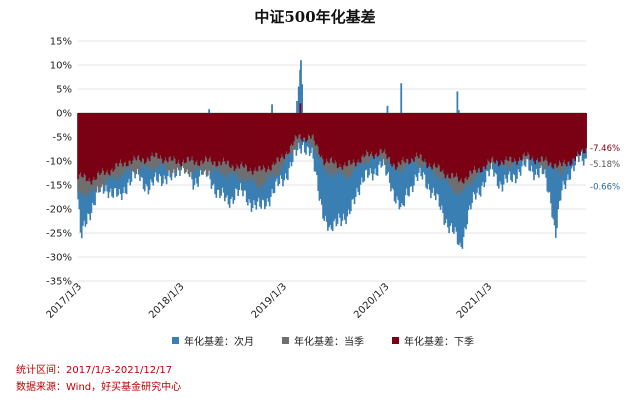 Image resolution: width=630 pixels, height=402 pixels. I want to click on y-tick-label: -35%, so click(59, 282).